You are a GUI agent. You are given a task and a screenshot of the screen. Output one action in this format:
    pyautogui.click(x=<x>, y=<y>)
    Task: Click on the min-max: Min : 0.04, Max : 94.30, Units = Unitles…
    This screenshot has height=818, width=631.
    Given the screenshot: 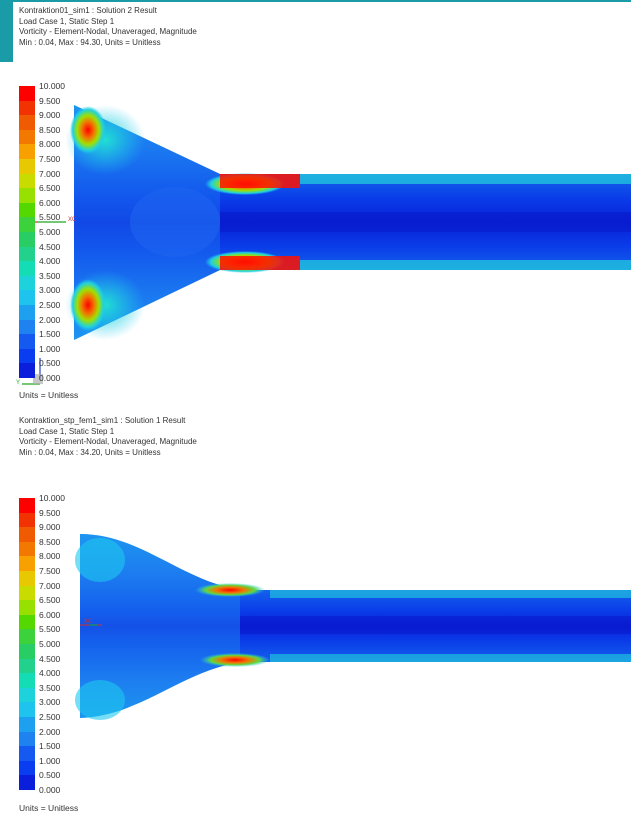 What is the action you would take?
    pyautogui.click(x=90, y=42)
    